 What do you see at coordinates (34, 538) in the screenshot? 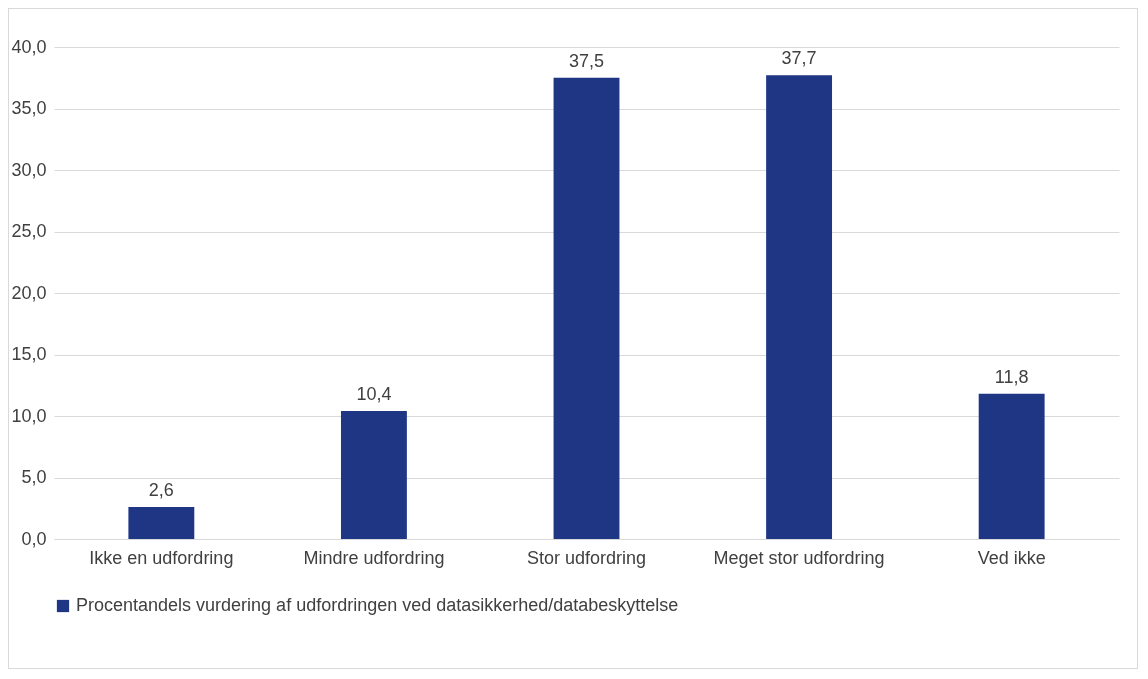
I see `y-tick-label: 0,0` at bounding box center [34, 538].